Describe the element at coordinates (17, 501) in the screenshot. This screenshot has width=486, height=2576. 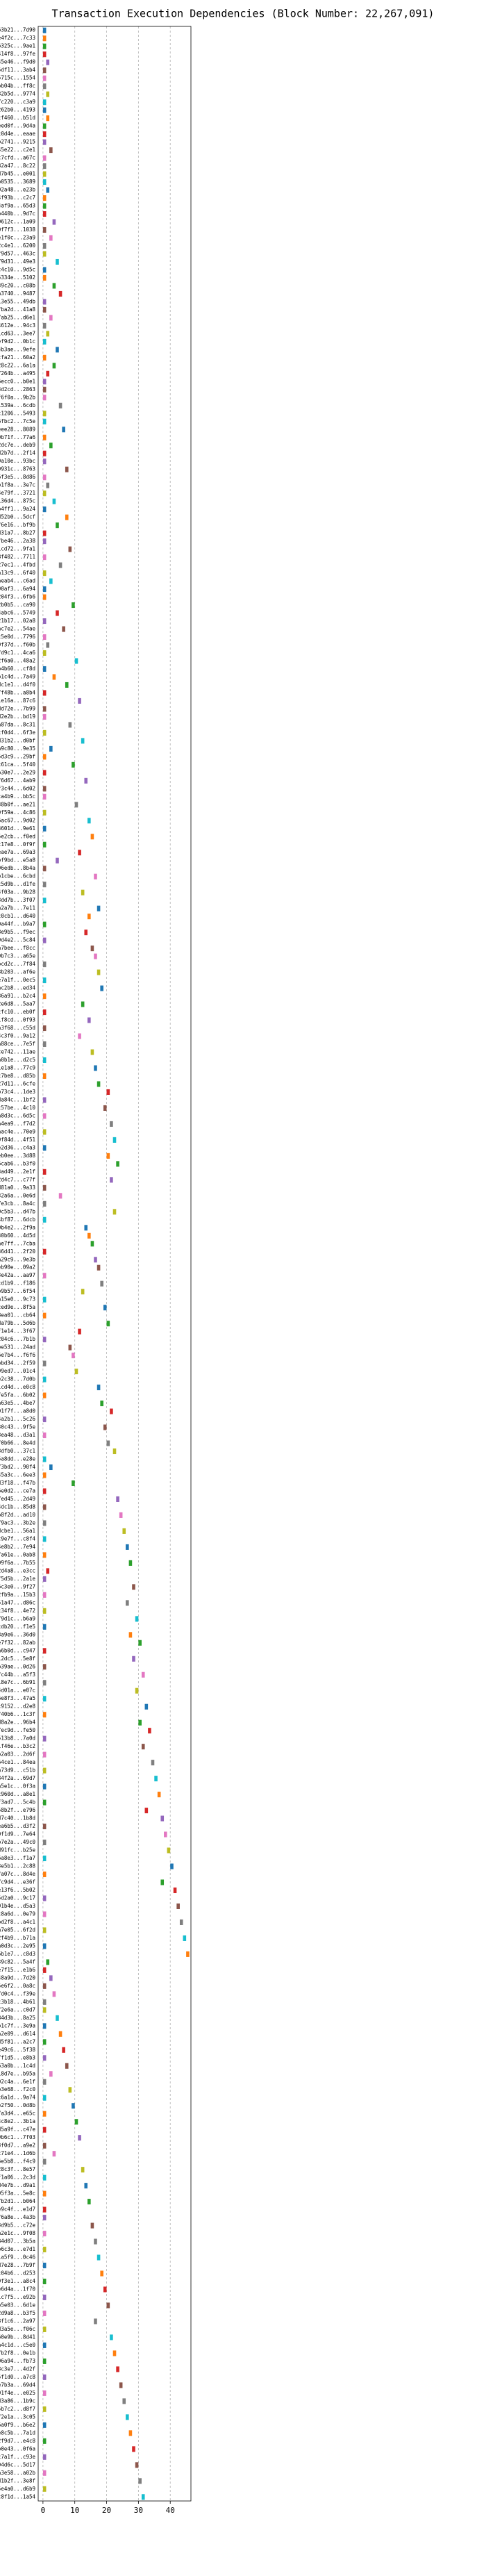
I see `y-tick-label: 0x6a136d4...875c` at that location.